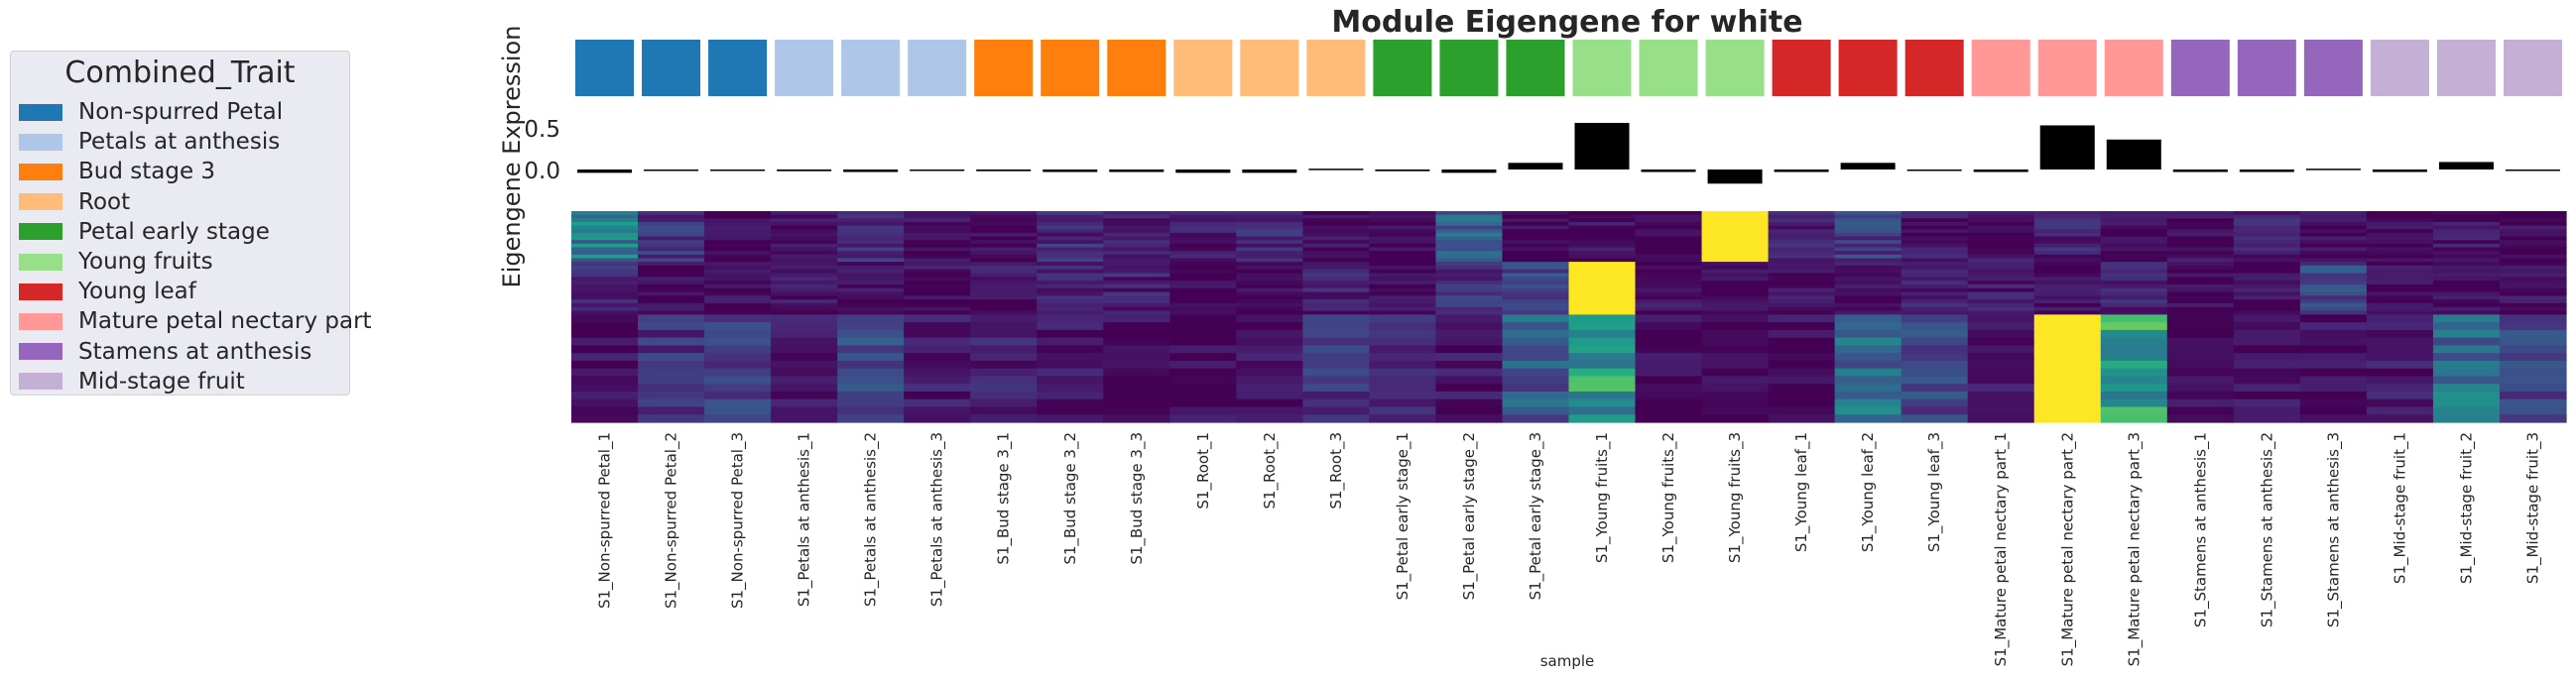 This screenshot has height=678, width=2576. Describe the element at coordinates (40, 321) in the screenshot. I see `legend-swatch` at that location.